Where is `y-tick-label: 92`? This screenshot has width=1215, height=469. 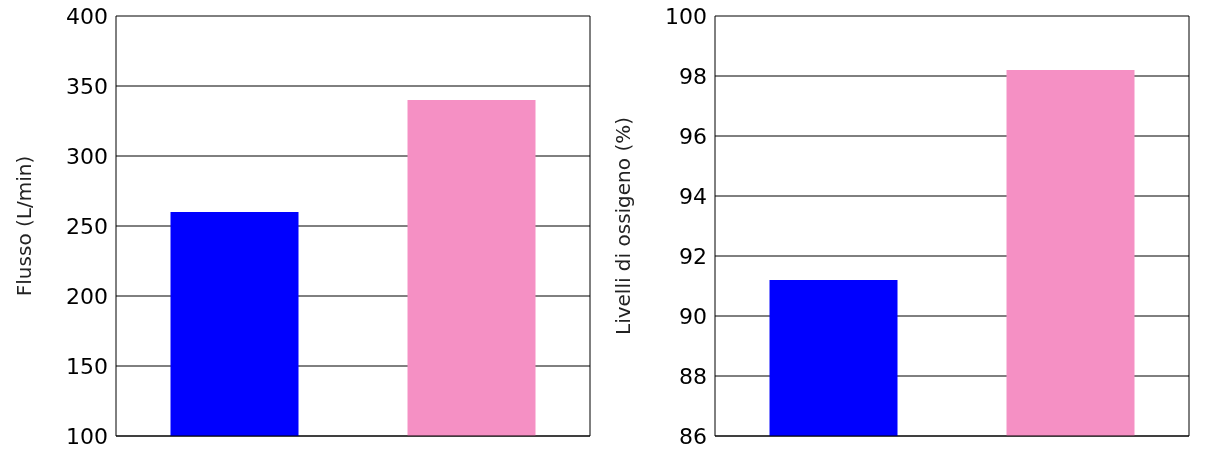
y-tick-label: 92 is located at coordinates (693, 256).